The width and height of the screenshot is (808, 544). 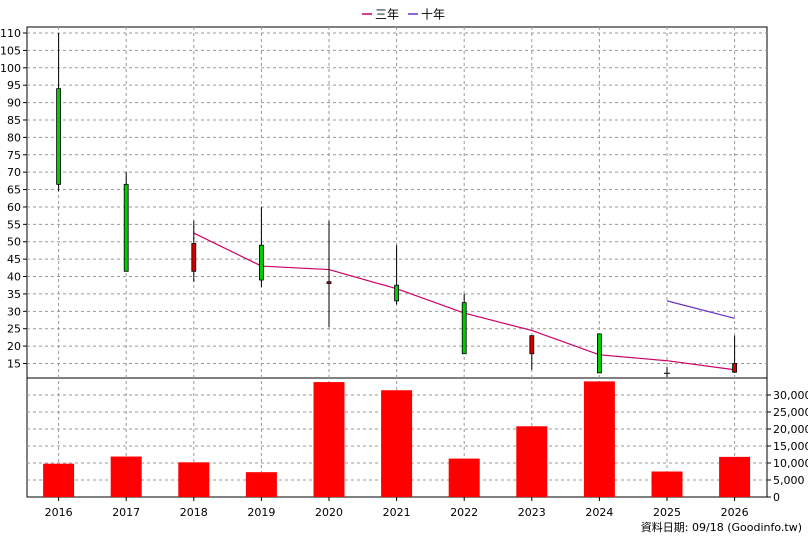 What do you see at coordinates (10, 50) in the screenshot?
I see `price-tick-label: 105` at bounding box center [10, 50].